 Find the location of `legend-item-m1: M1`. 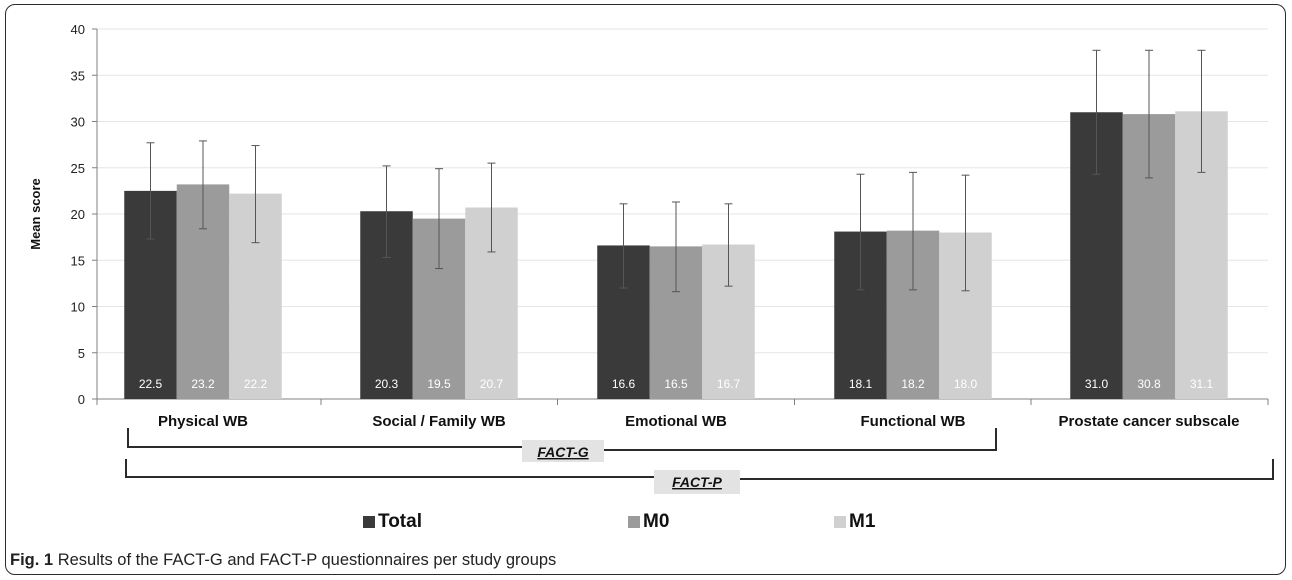

legend-item-m1: M1 is located at coordinates (854, 522).